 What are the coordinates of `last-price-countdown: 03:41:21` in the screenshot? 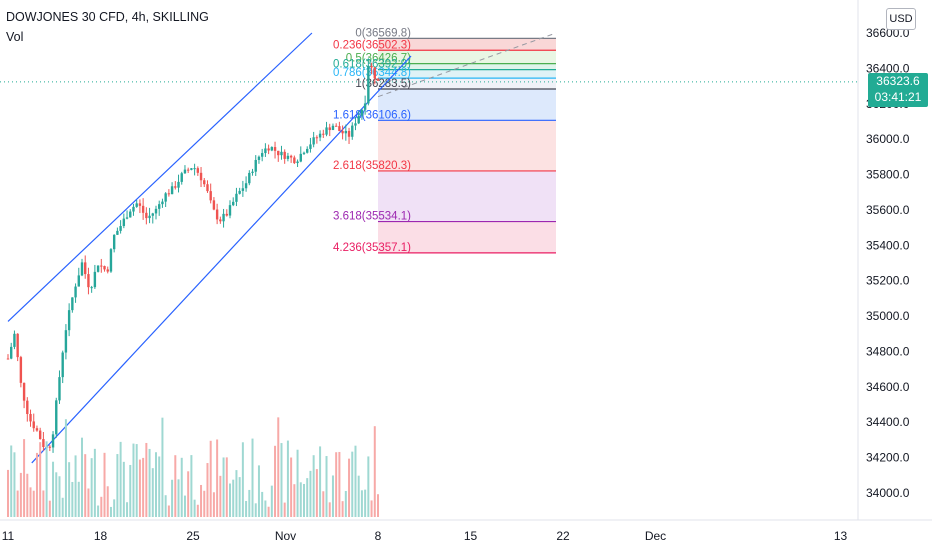 It's located at (898, 97).